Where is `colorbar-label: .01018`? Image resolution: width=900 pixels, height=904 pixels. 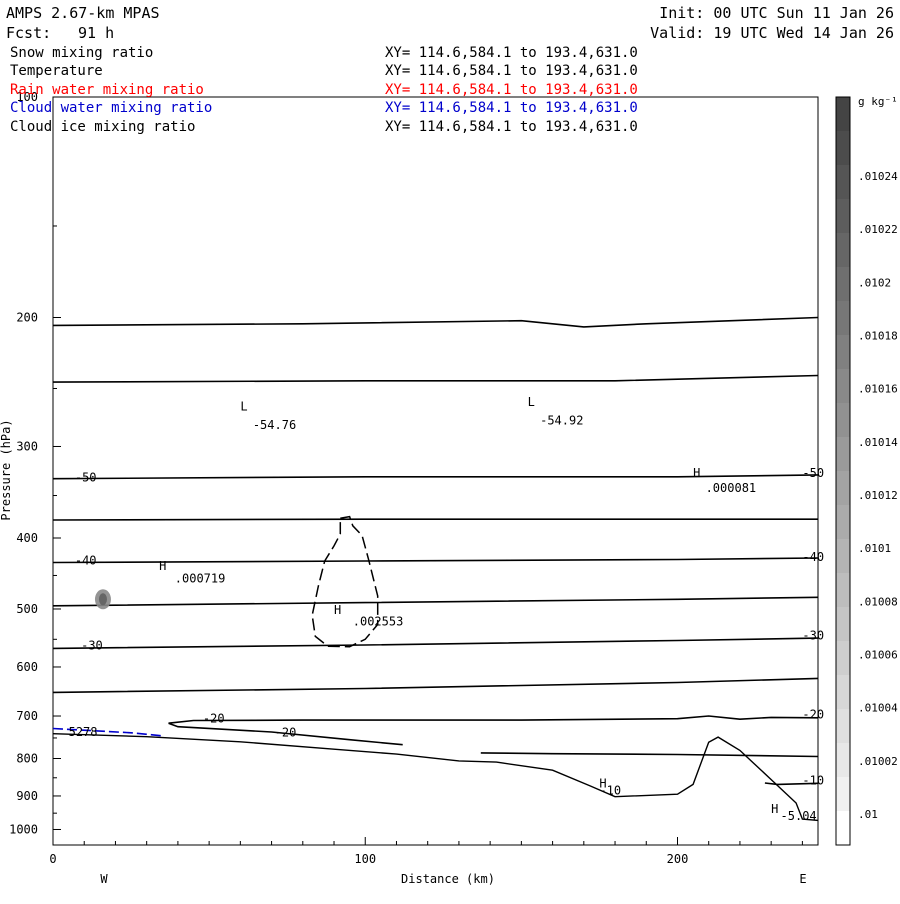 colorbar-label: .01018 is located at coordinates (878, 336).